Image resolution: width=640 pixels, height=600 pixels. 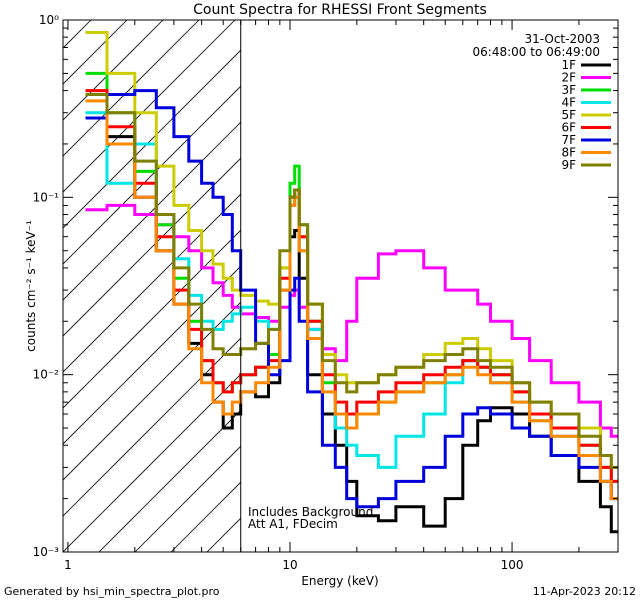 I want to click on x-tick-label: 1, so click(x=68, y=565).